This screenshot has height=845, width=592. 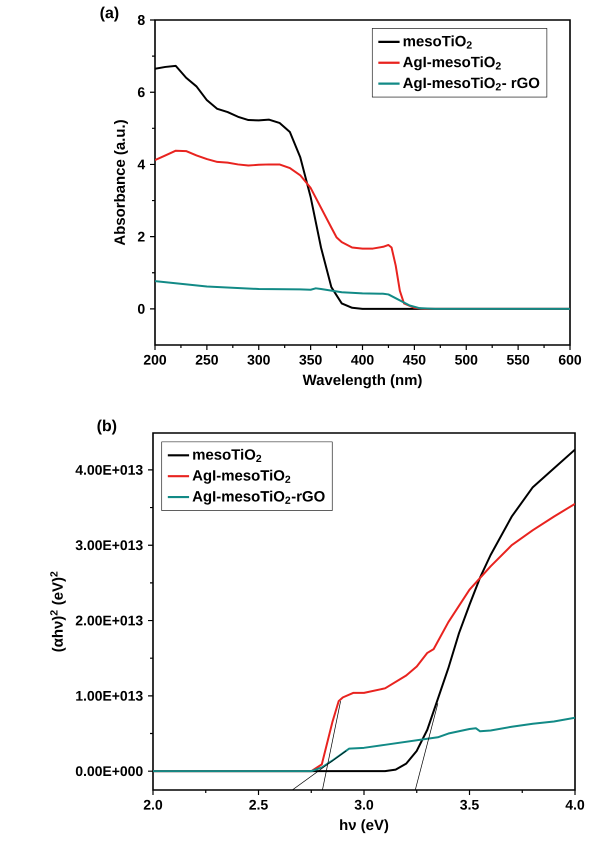 I want to click on y-tick-label: 1.00E+013, so click(x=109, y=695).